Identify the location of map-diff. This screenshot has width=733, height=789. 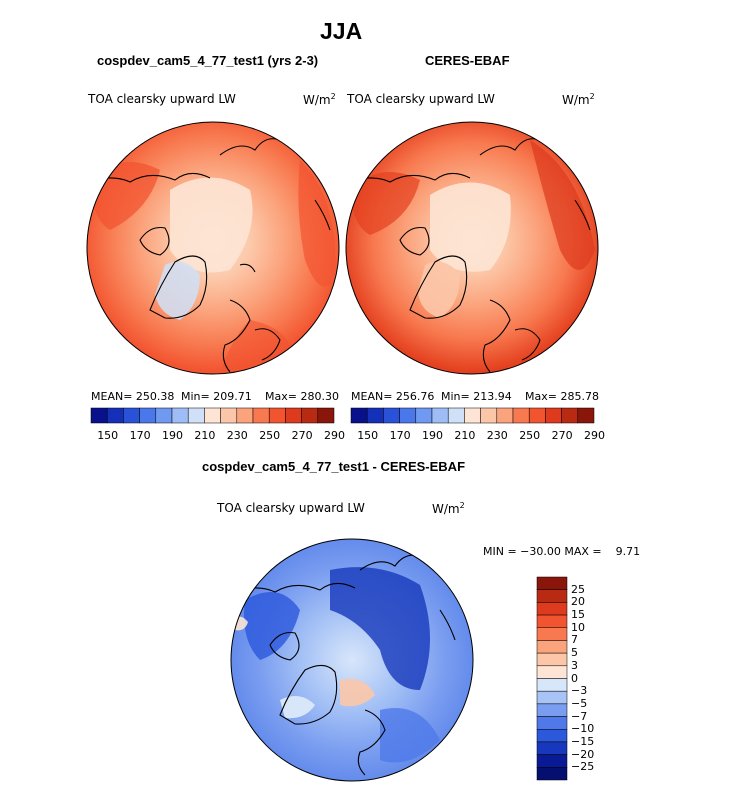
(352, 660).